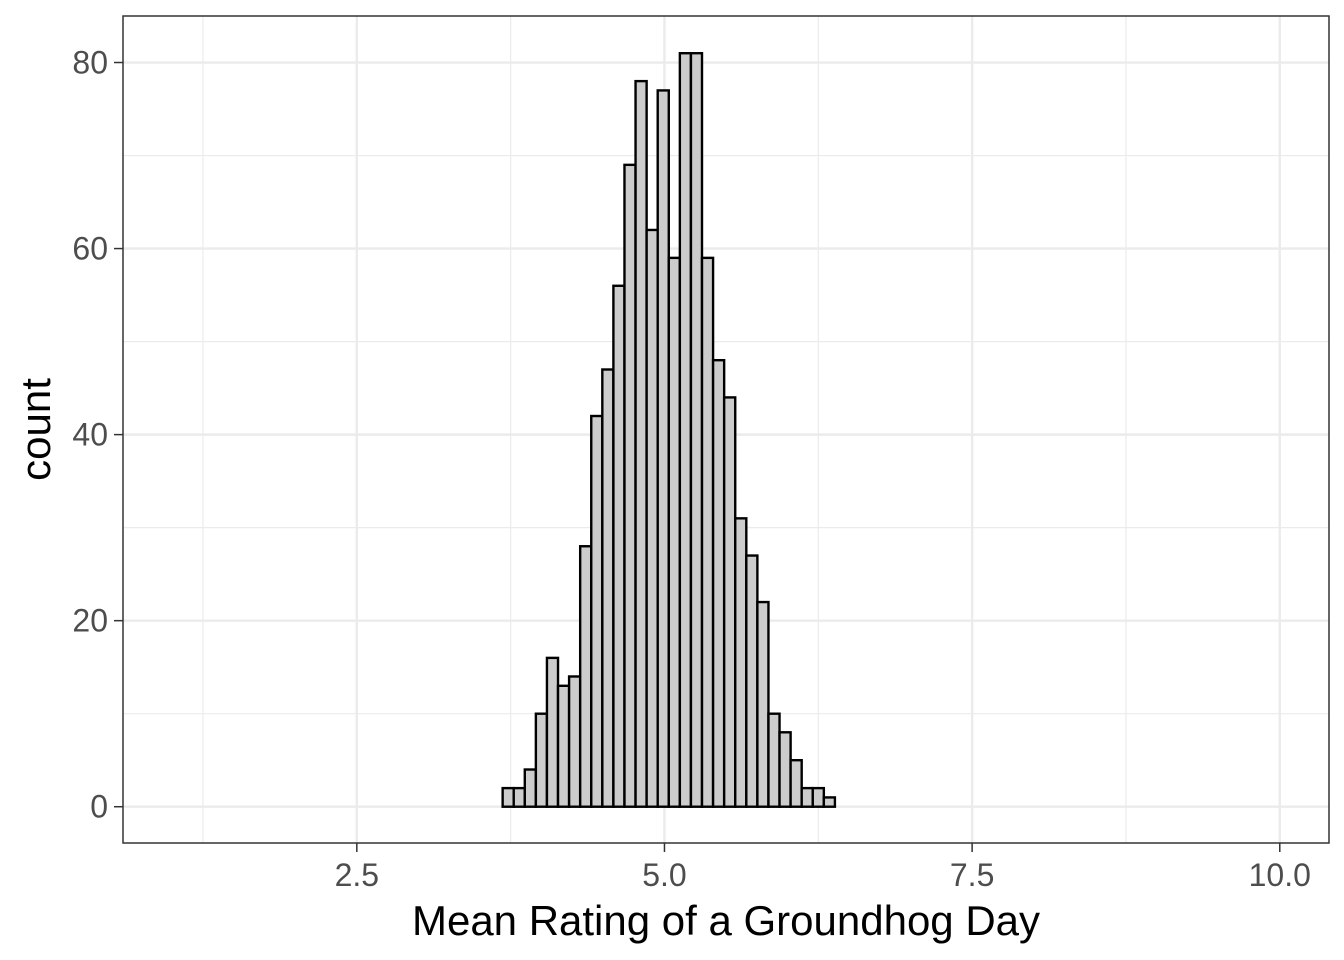  What do you see at coordinates (90, 435) in the screenshot?
I see `y-tick-label: 40` at bounding box center [90, 435].